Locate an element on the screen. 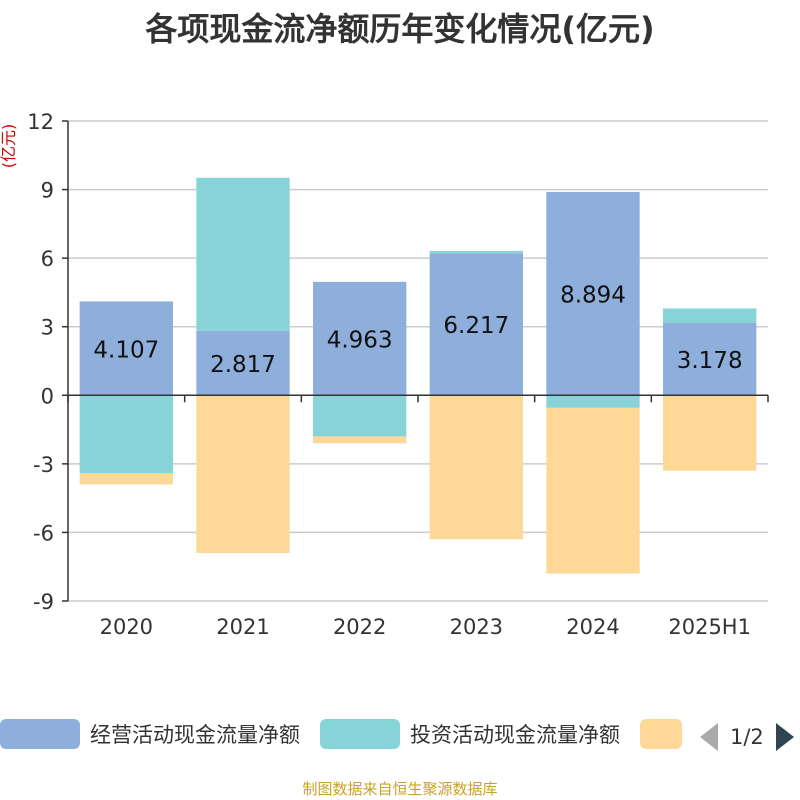 The height and width of the screenshot is (800, 800). pager-next-icon is located at coordinates (784, 737).